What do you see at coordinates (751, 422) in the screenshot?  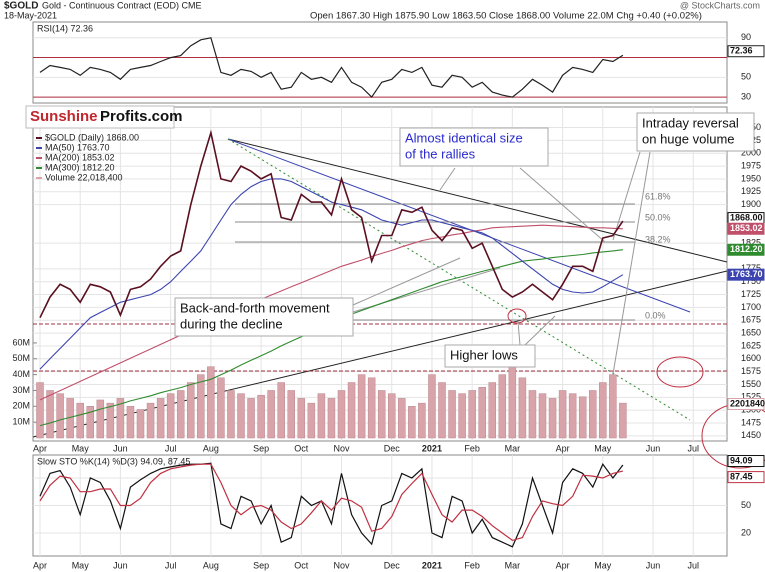 I see `y-tick-label: 1475` at bounding box center [751, 422].